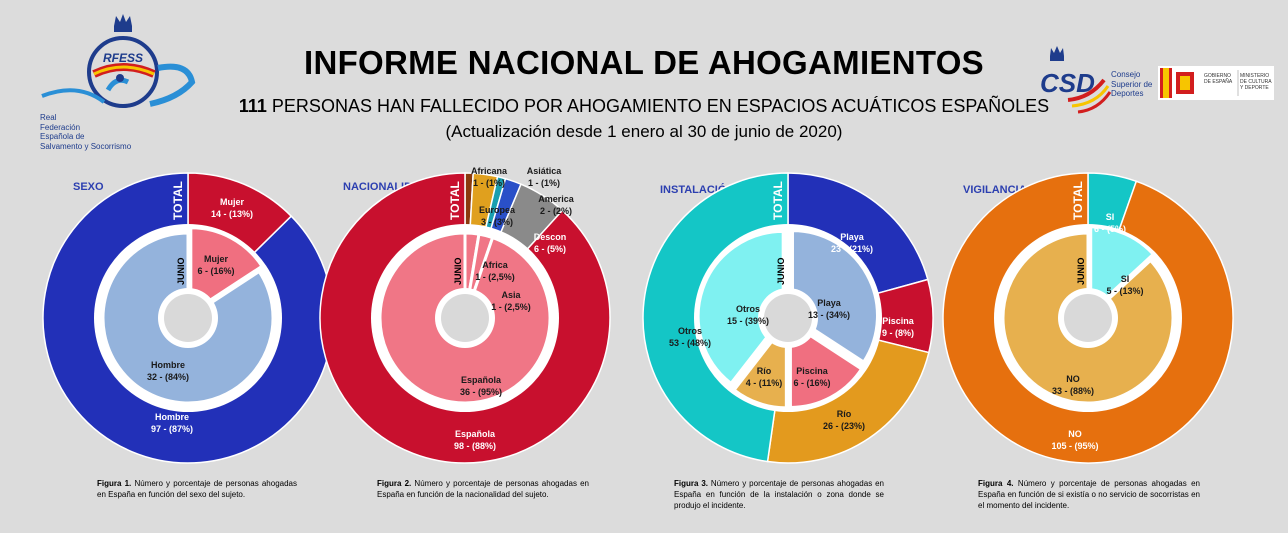 This screenshot has width=1288, height=533. Describe the element at coordinates (62, 136) in the screenshot. I see `rfess-line: Española de` at that location.